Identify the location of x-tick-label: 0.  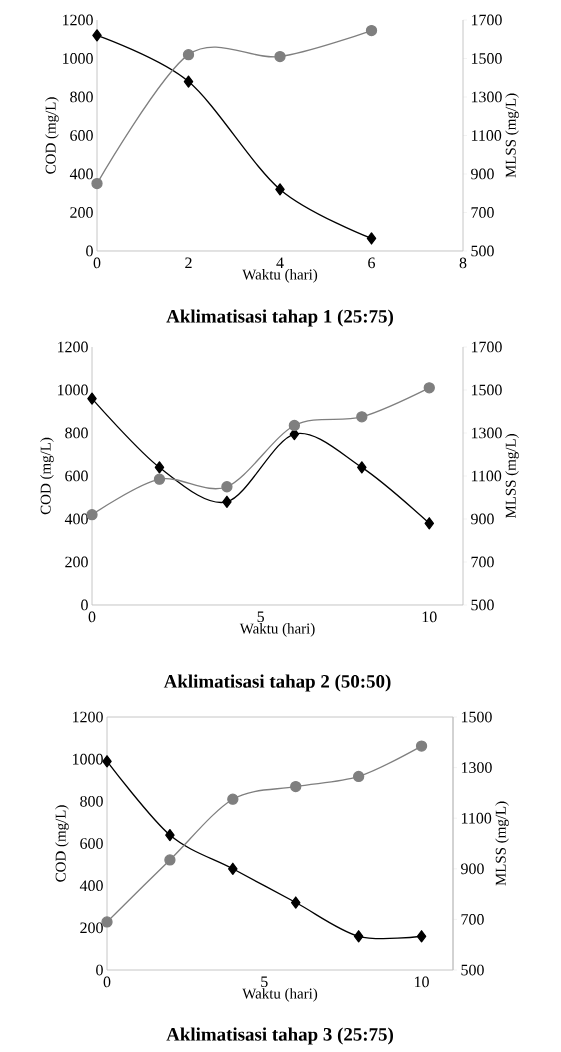
(107, 982).